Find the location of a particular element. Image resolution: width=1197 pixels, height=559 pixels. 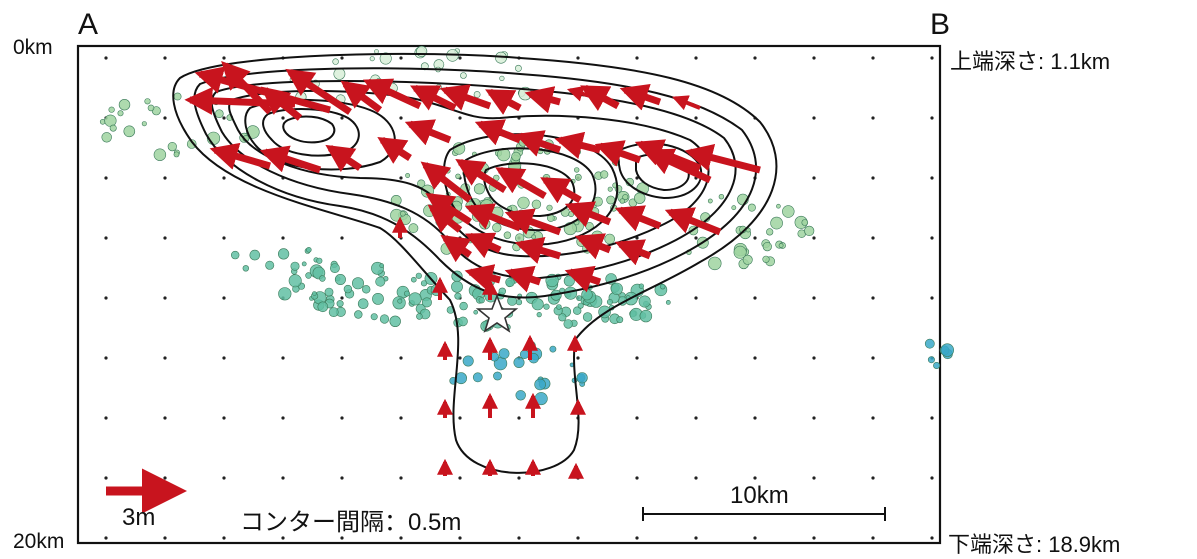

distance-scale-label: 10km is located at coordinates (759, 495).